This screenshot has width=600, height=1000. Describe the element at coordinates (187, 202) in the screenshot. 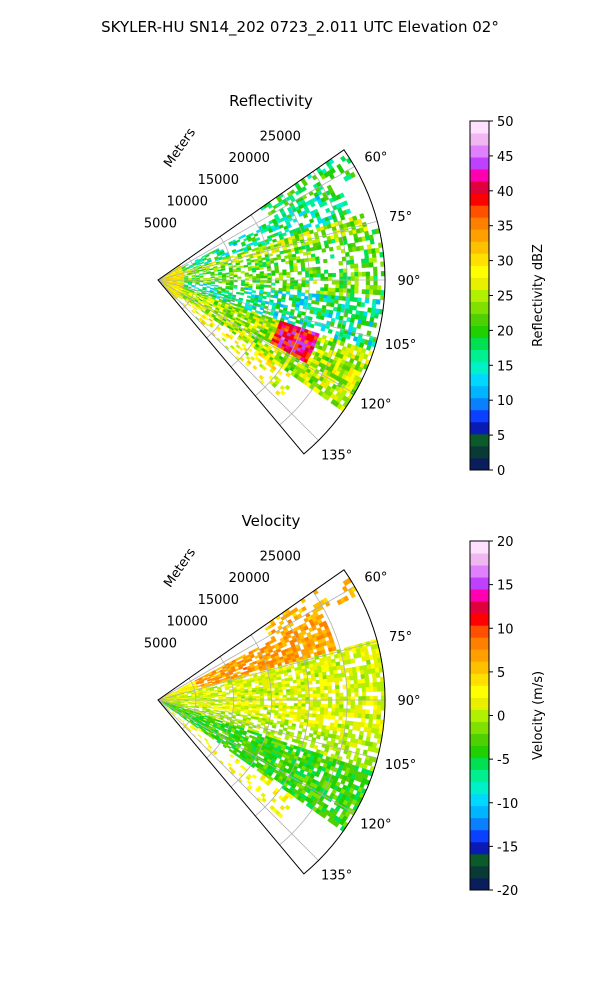

I see `radial-tick-label: 10000` at that location.